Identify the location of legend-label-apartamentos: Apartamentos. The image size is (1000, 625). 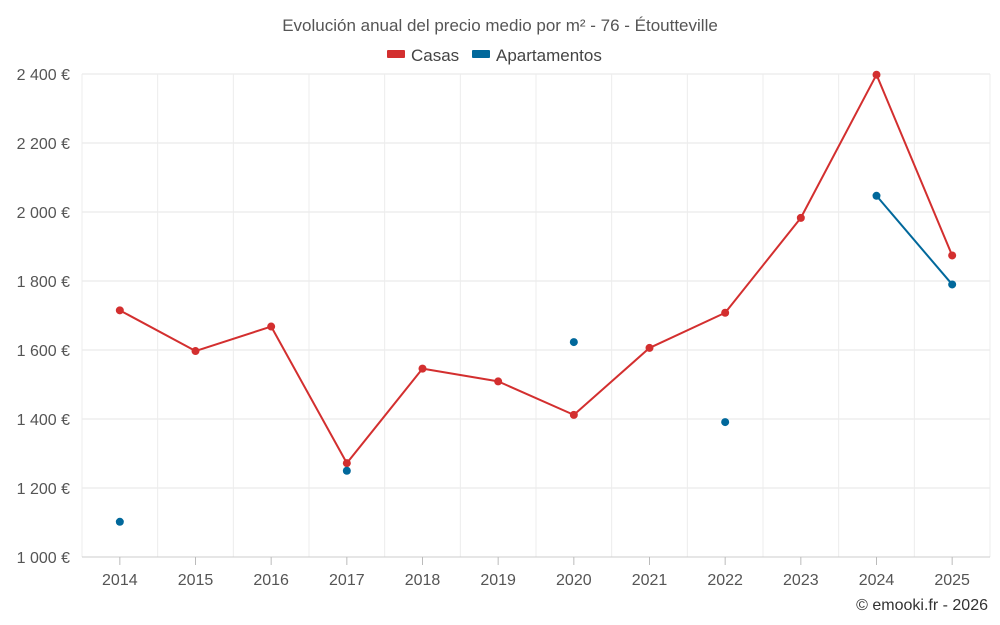
(549, 55).